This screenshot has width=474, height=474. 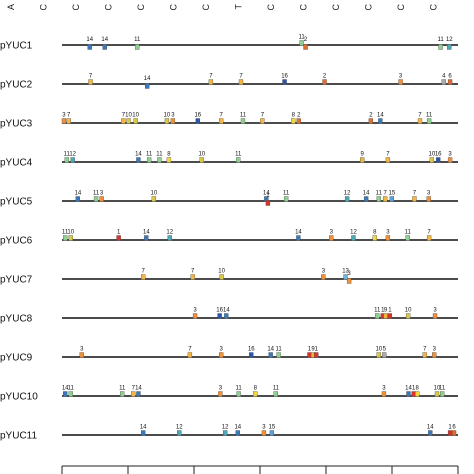 I want to click on header-char: T, so click(x=239, y=7).